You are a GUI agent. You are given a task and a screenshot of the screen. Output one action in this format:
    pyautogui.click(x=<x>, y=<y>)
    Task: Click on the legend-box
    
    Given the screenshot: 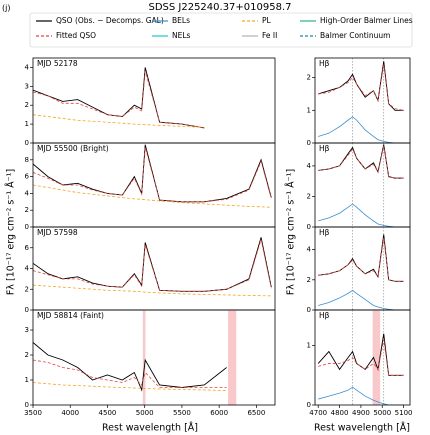 What is the action you would take?
    pyautogui.click(x=221, y=30)
    